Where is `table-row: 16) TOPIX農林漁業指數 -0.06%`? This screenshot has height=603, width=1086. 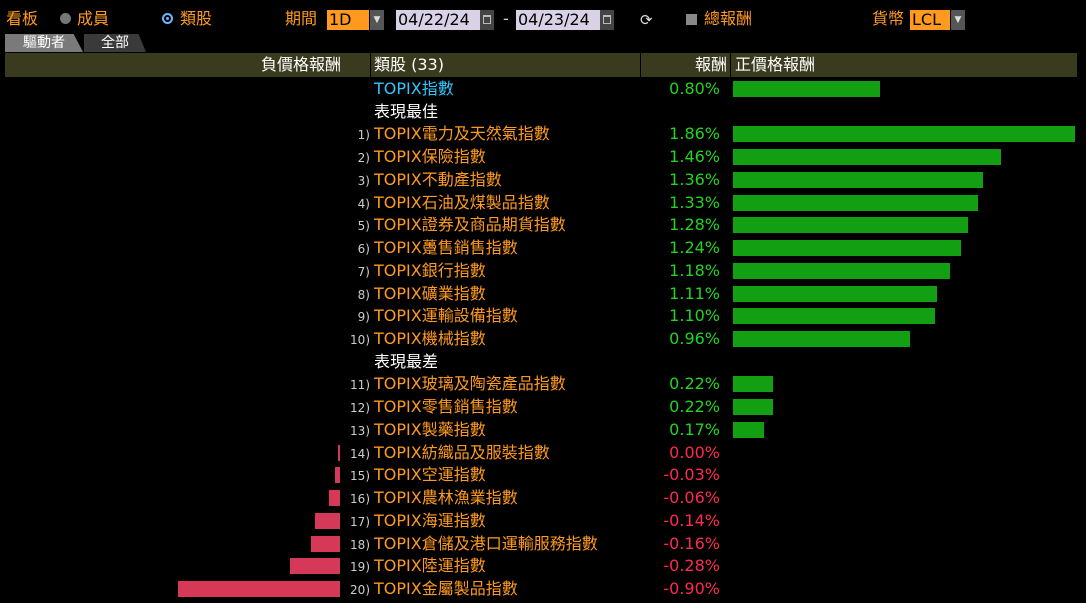
table-row: 16) TOPIX農林漁業指數 -0.06% is located at coordinates (543, 498).